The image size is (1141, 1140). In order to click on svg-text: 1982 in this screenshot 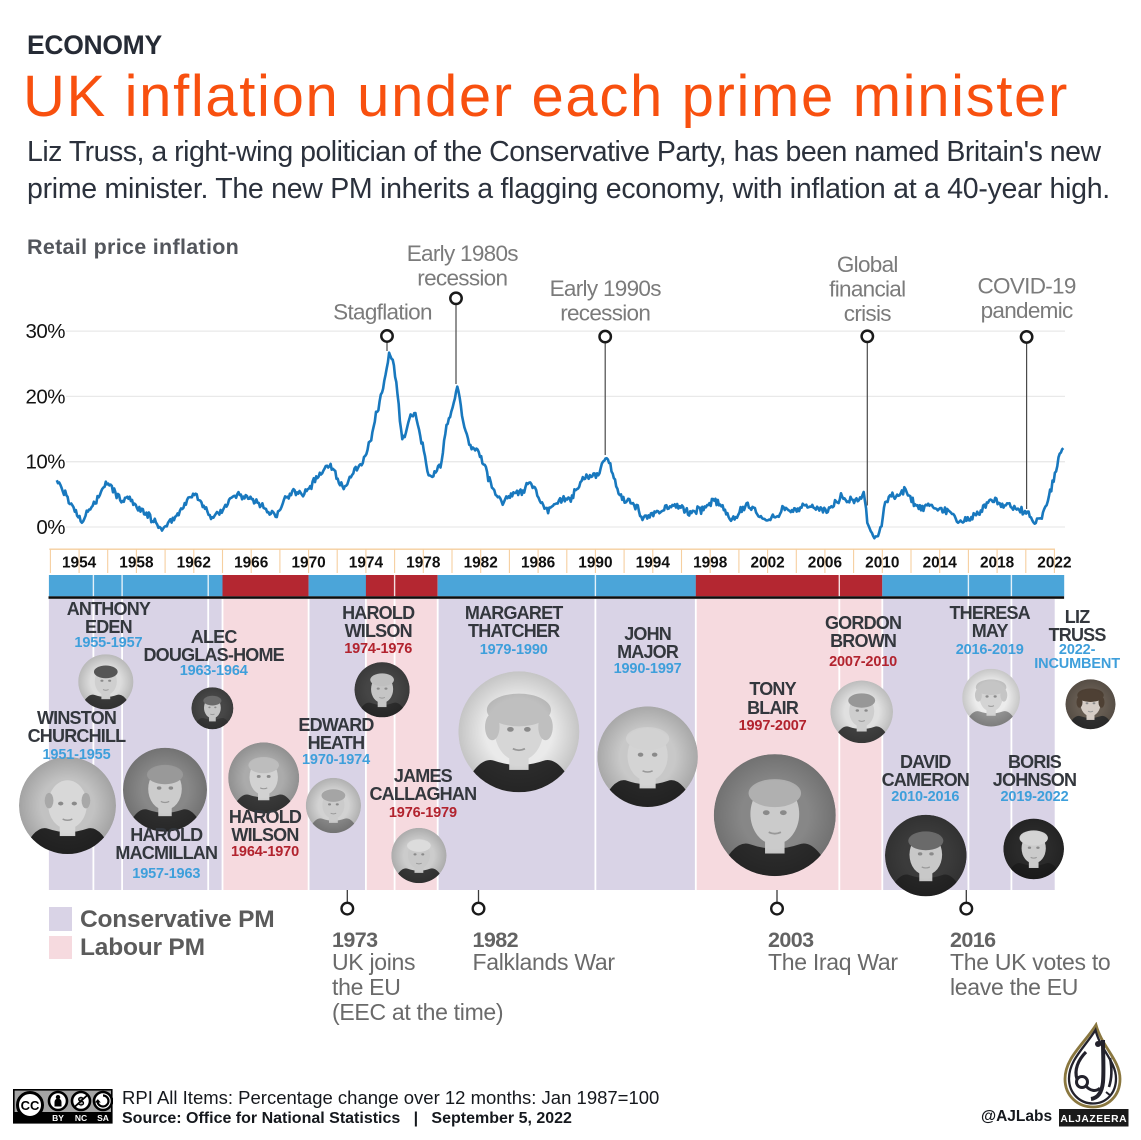, I will do `click(481, 563)`.